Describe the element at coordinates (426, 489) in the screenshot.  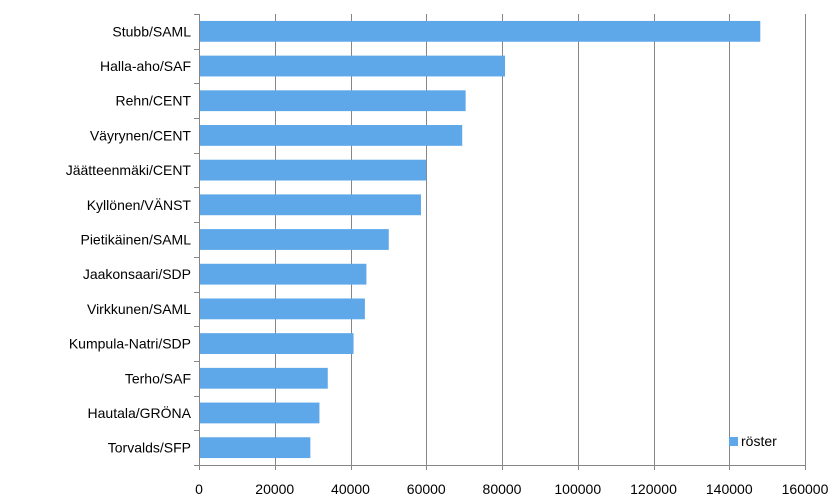
I see `x-tick-label: 60000` at that location.